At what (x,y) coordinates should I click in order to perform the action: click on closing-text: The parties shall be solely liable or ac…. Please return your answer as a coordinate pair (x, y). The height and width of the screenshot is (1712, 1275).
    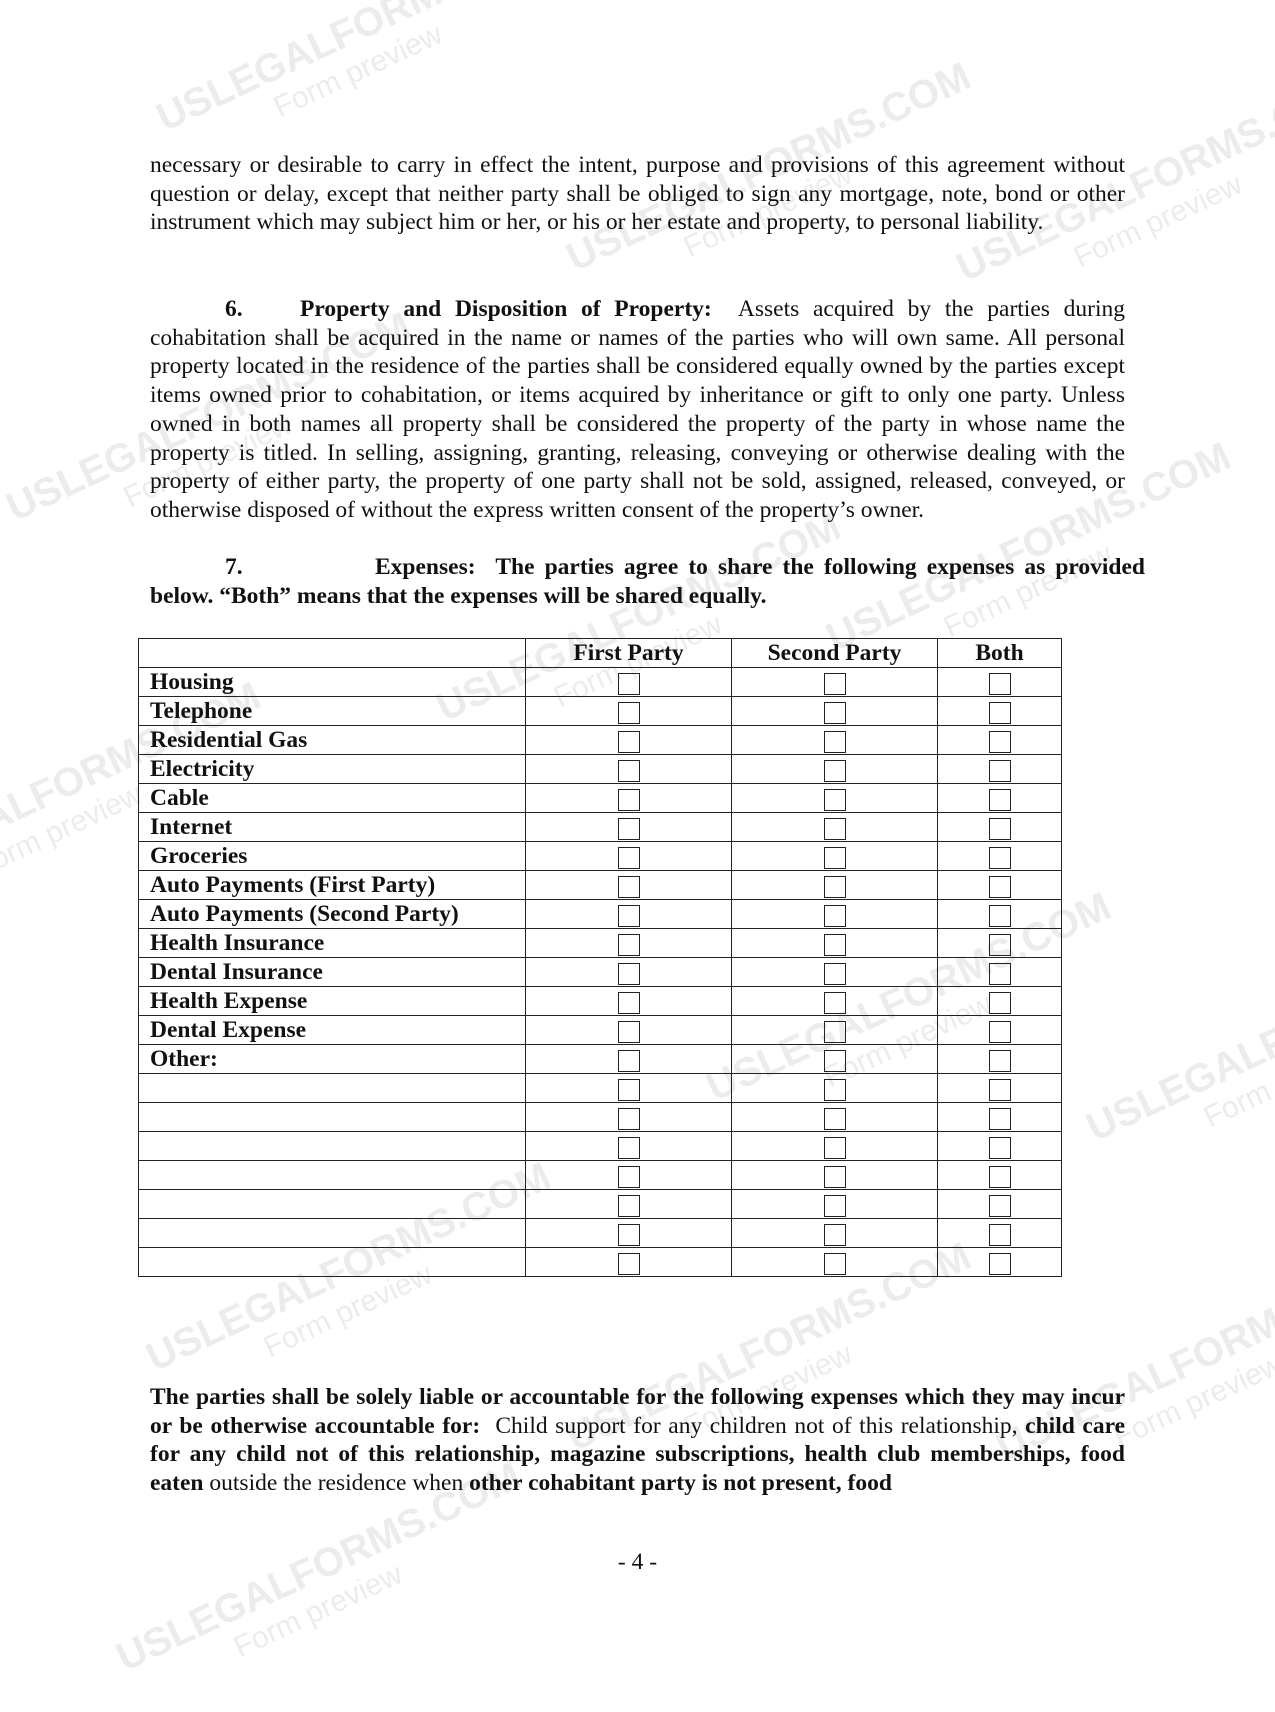
    Looking at the image, I should click on (637, 1411).